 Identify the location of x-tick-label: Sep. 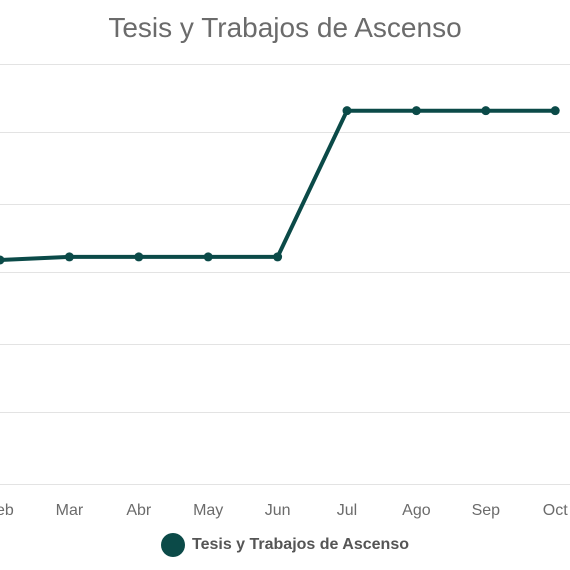
(486, 510).